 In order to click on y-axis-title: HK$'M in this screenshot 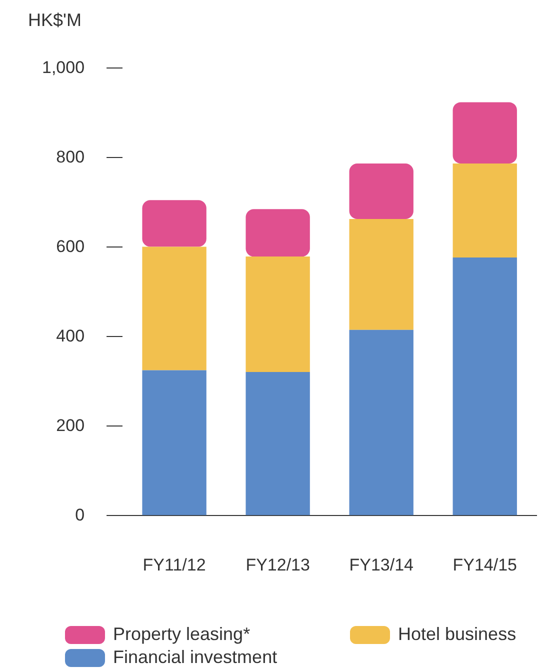, I will do `click(55, 20)`.